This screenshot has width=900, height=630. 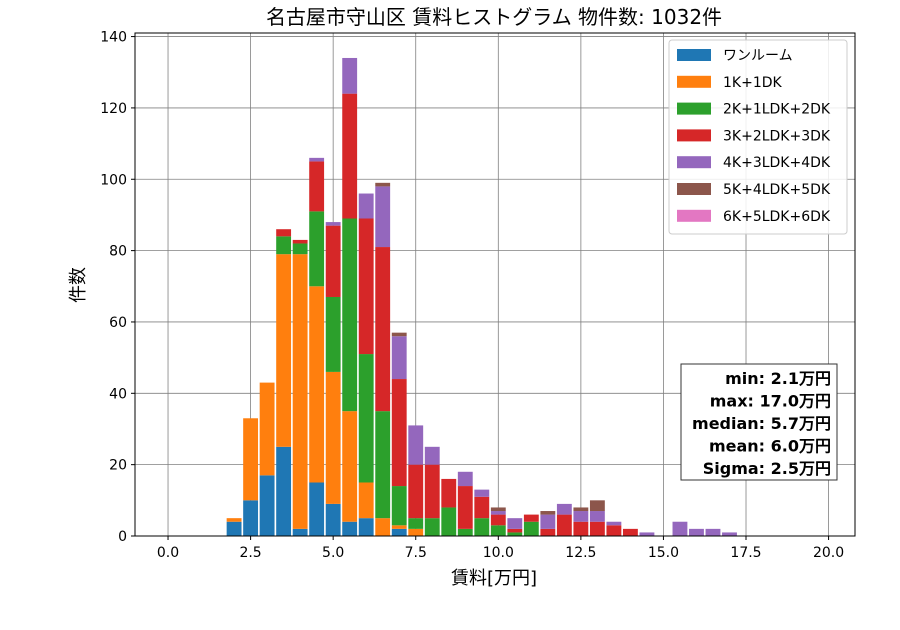 What do you see at coordinates (580, 553) in the screenshot?
I see `x-tick-label: 12.5` at bounding box center [580, 553].